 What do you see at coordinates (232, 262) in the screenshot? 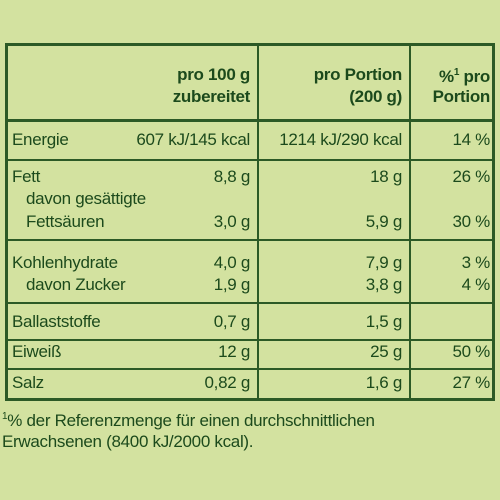
I see `value-per-100g: 4,0 g` at bounding box center [232, 262].